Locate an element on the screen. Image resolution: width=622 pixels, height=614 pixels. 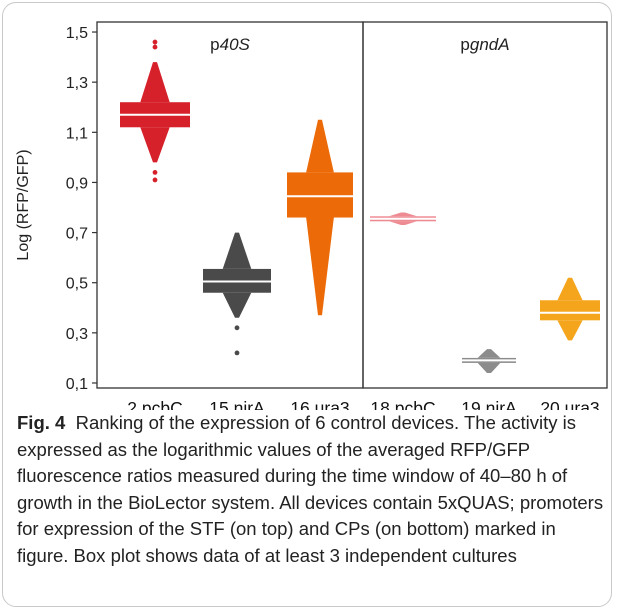
y-tick-label: 0,9 is located at coordinates (77, 183).